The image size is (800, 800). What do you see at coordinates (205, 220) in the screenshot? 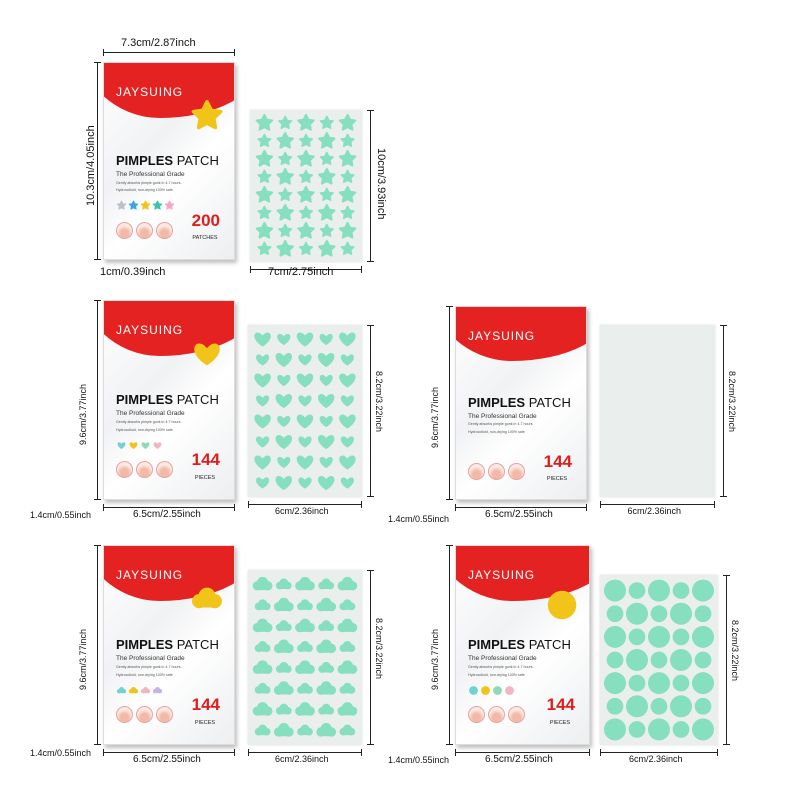
I see `patch-count: 200` at bounding box center [205, 220].